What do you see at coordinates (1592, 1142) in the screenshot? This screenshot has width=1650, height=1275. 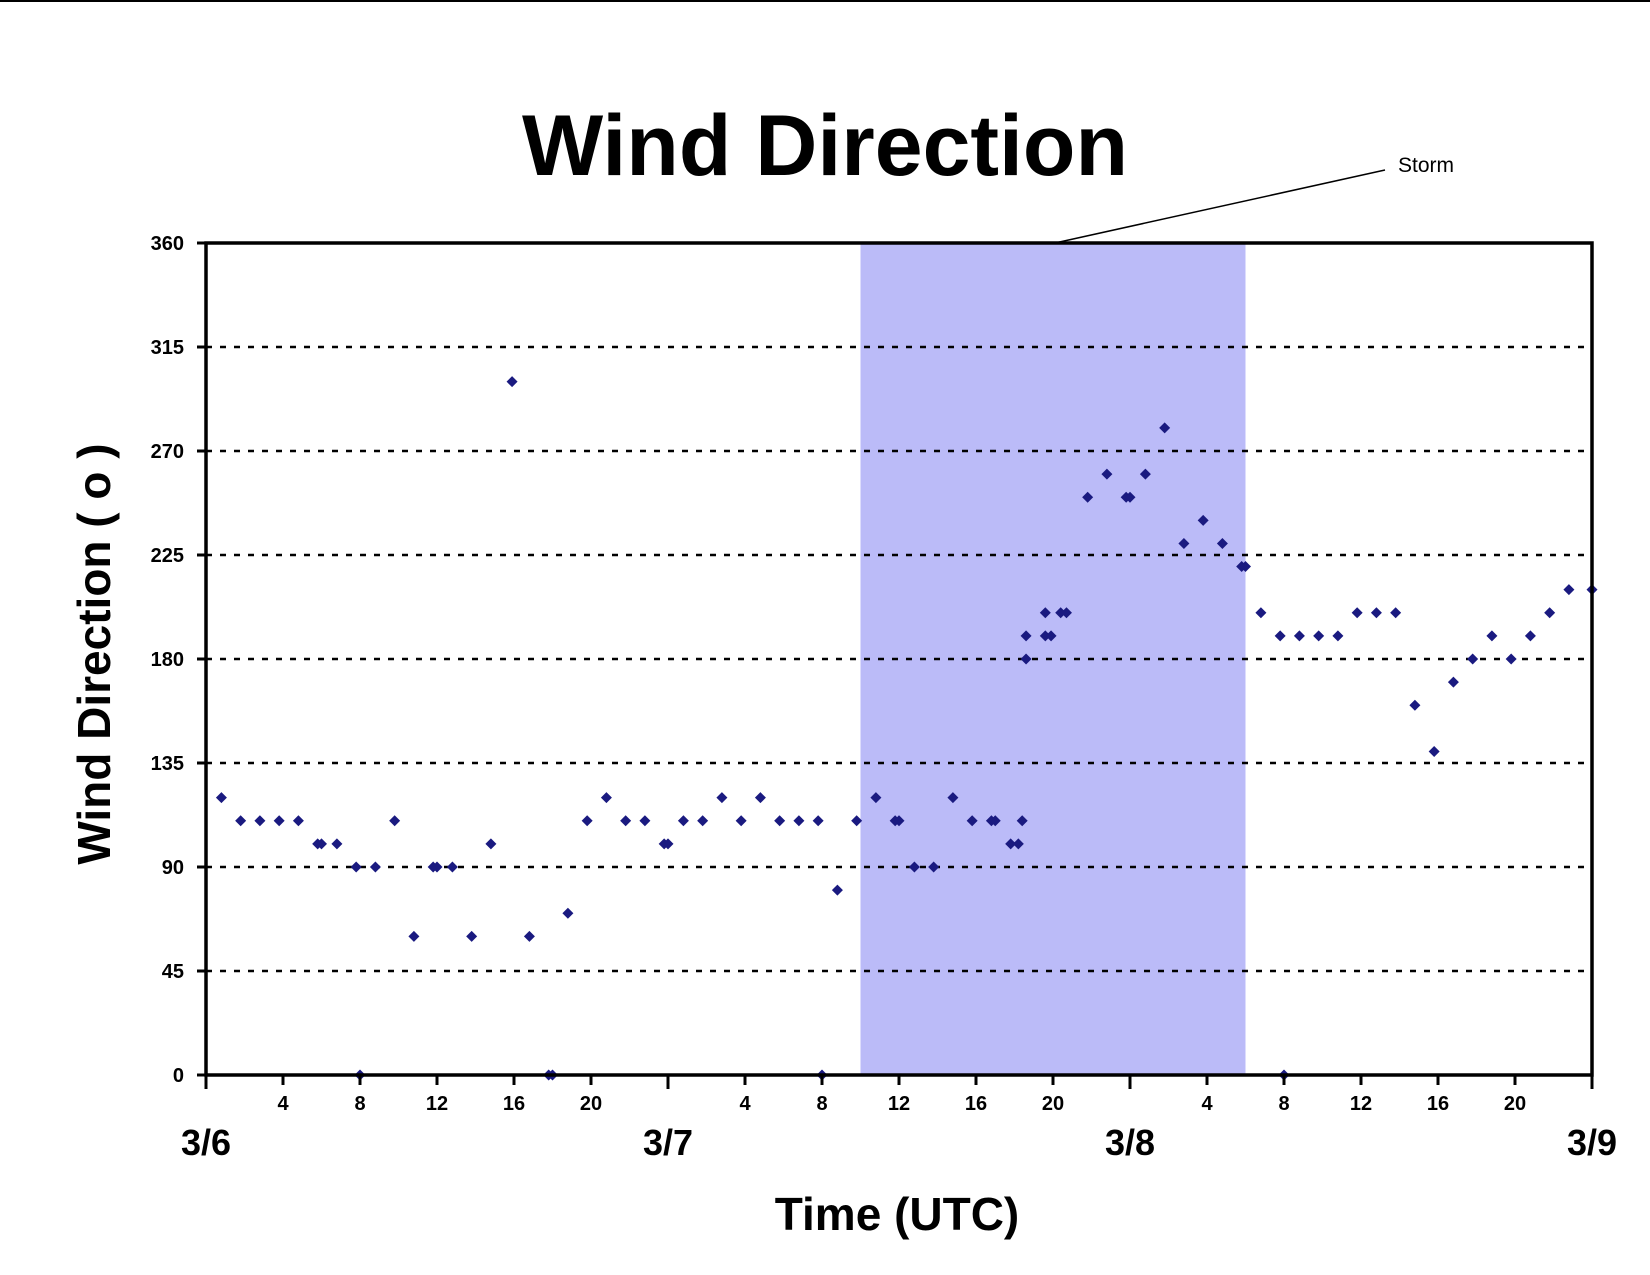 I see `day-label: 3/9` at bounding box center [1592, 1142].